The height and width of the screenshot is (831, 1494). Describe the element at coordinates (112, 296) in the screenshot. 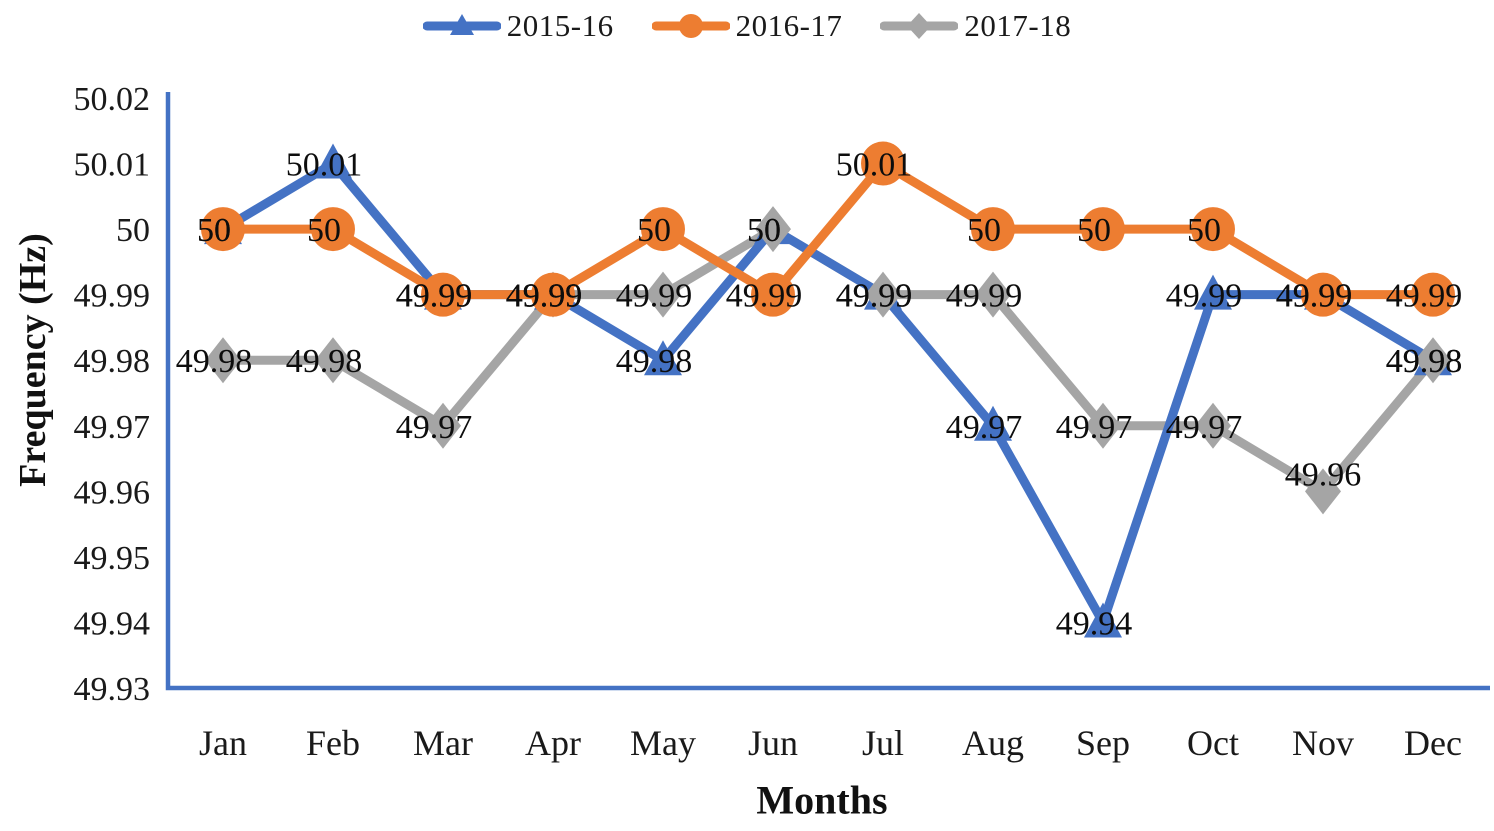

I see `y-tick-label: 49.99` at that location.